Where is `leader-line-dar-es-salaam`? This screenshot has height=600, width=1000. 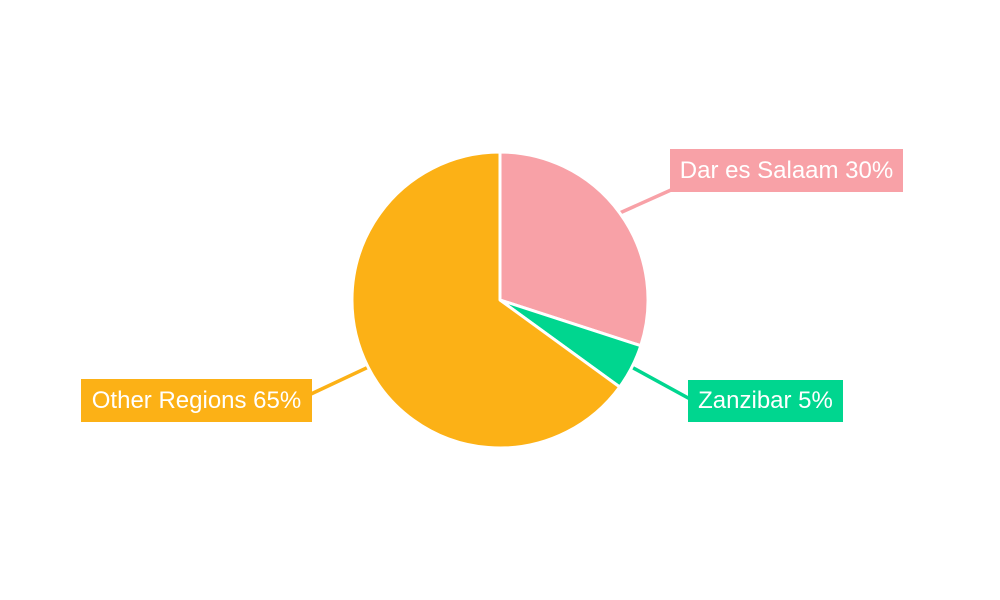
leader-line-dar-es-salaam is located at coordinates (645, 201).